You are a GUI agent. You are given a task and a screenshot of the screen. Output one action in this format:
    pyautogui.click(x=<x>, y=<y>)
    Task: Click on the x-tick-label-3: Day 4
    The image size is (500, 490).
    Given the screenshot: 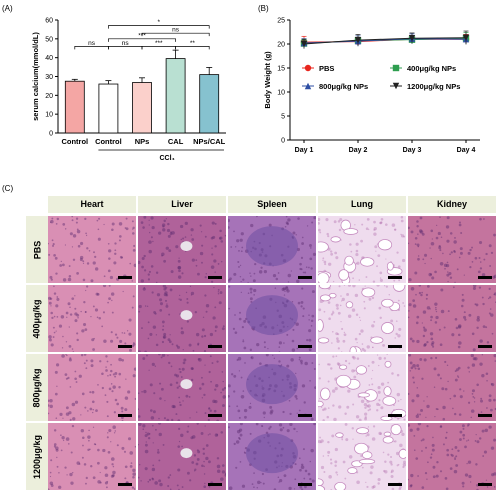 What is the action you would take?
    pyautogui.click(x=466, y=150)
    